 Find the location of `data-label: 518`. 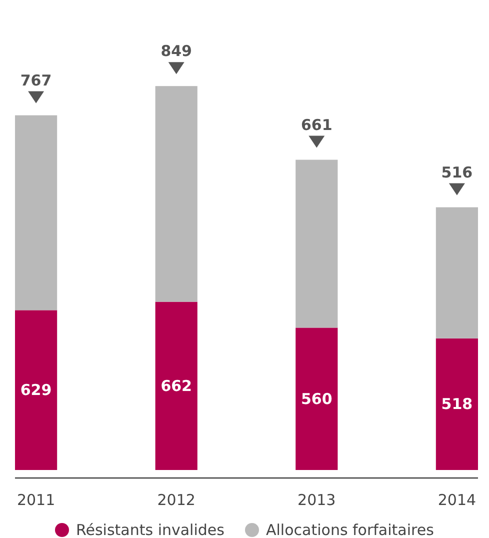

data-label: 518 is located at coordinates (457, 404).